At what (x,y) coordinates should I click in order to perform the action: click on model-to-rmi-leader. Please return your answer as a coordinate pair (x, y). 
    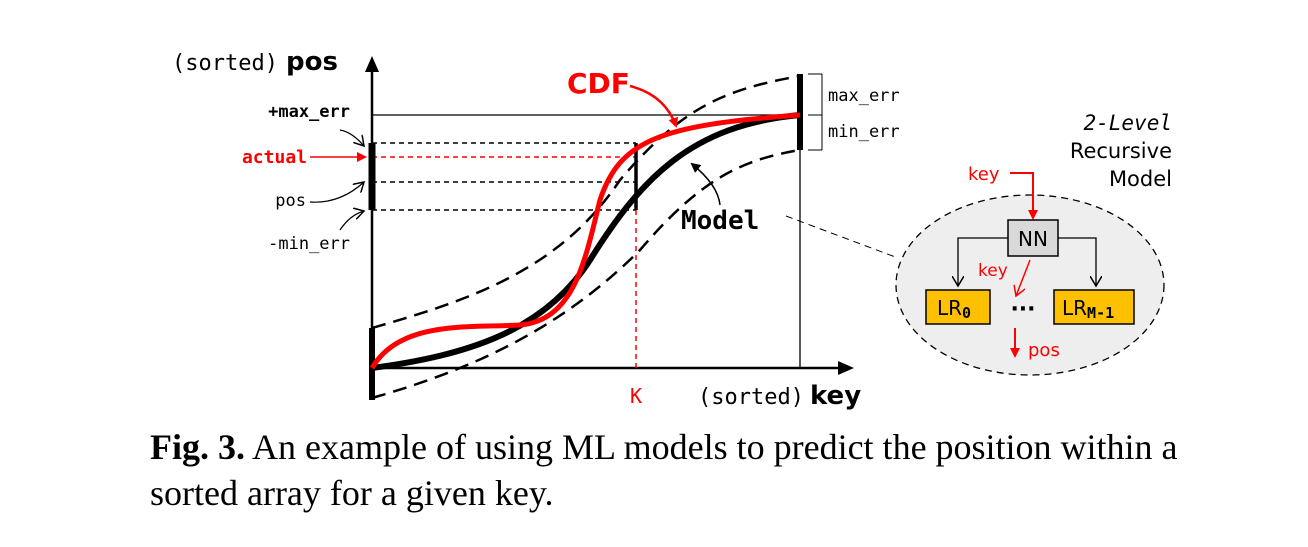
    Looking at the image, I should click on (842, 237).